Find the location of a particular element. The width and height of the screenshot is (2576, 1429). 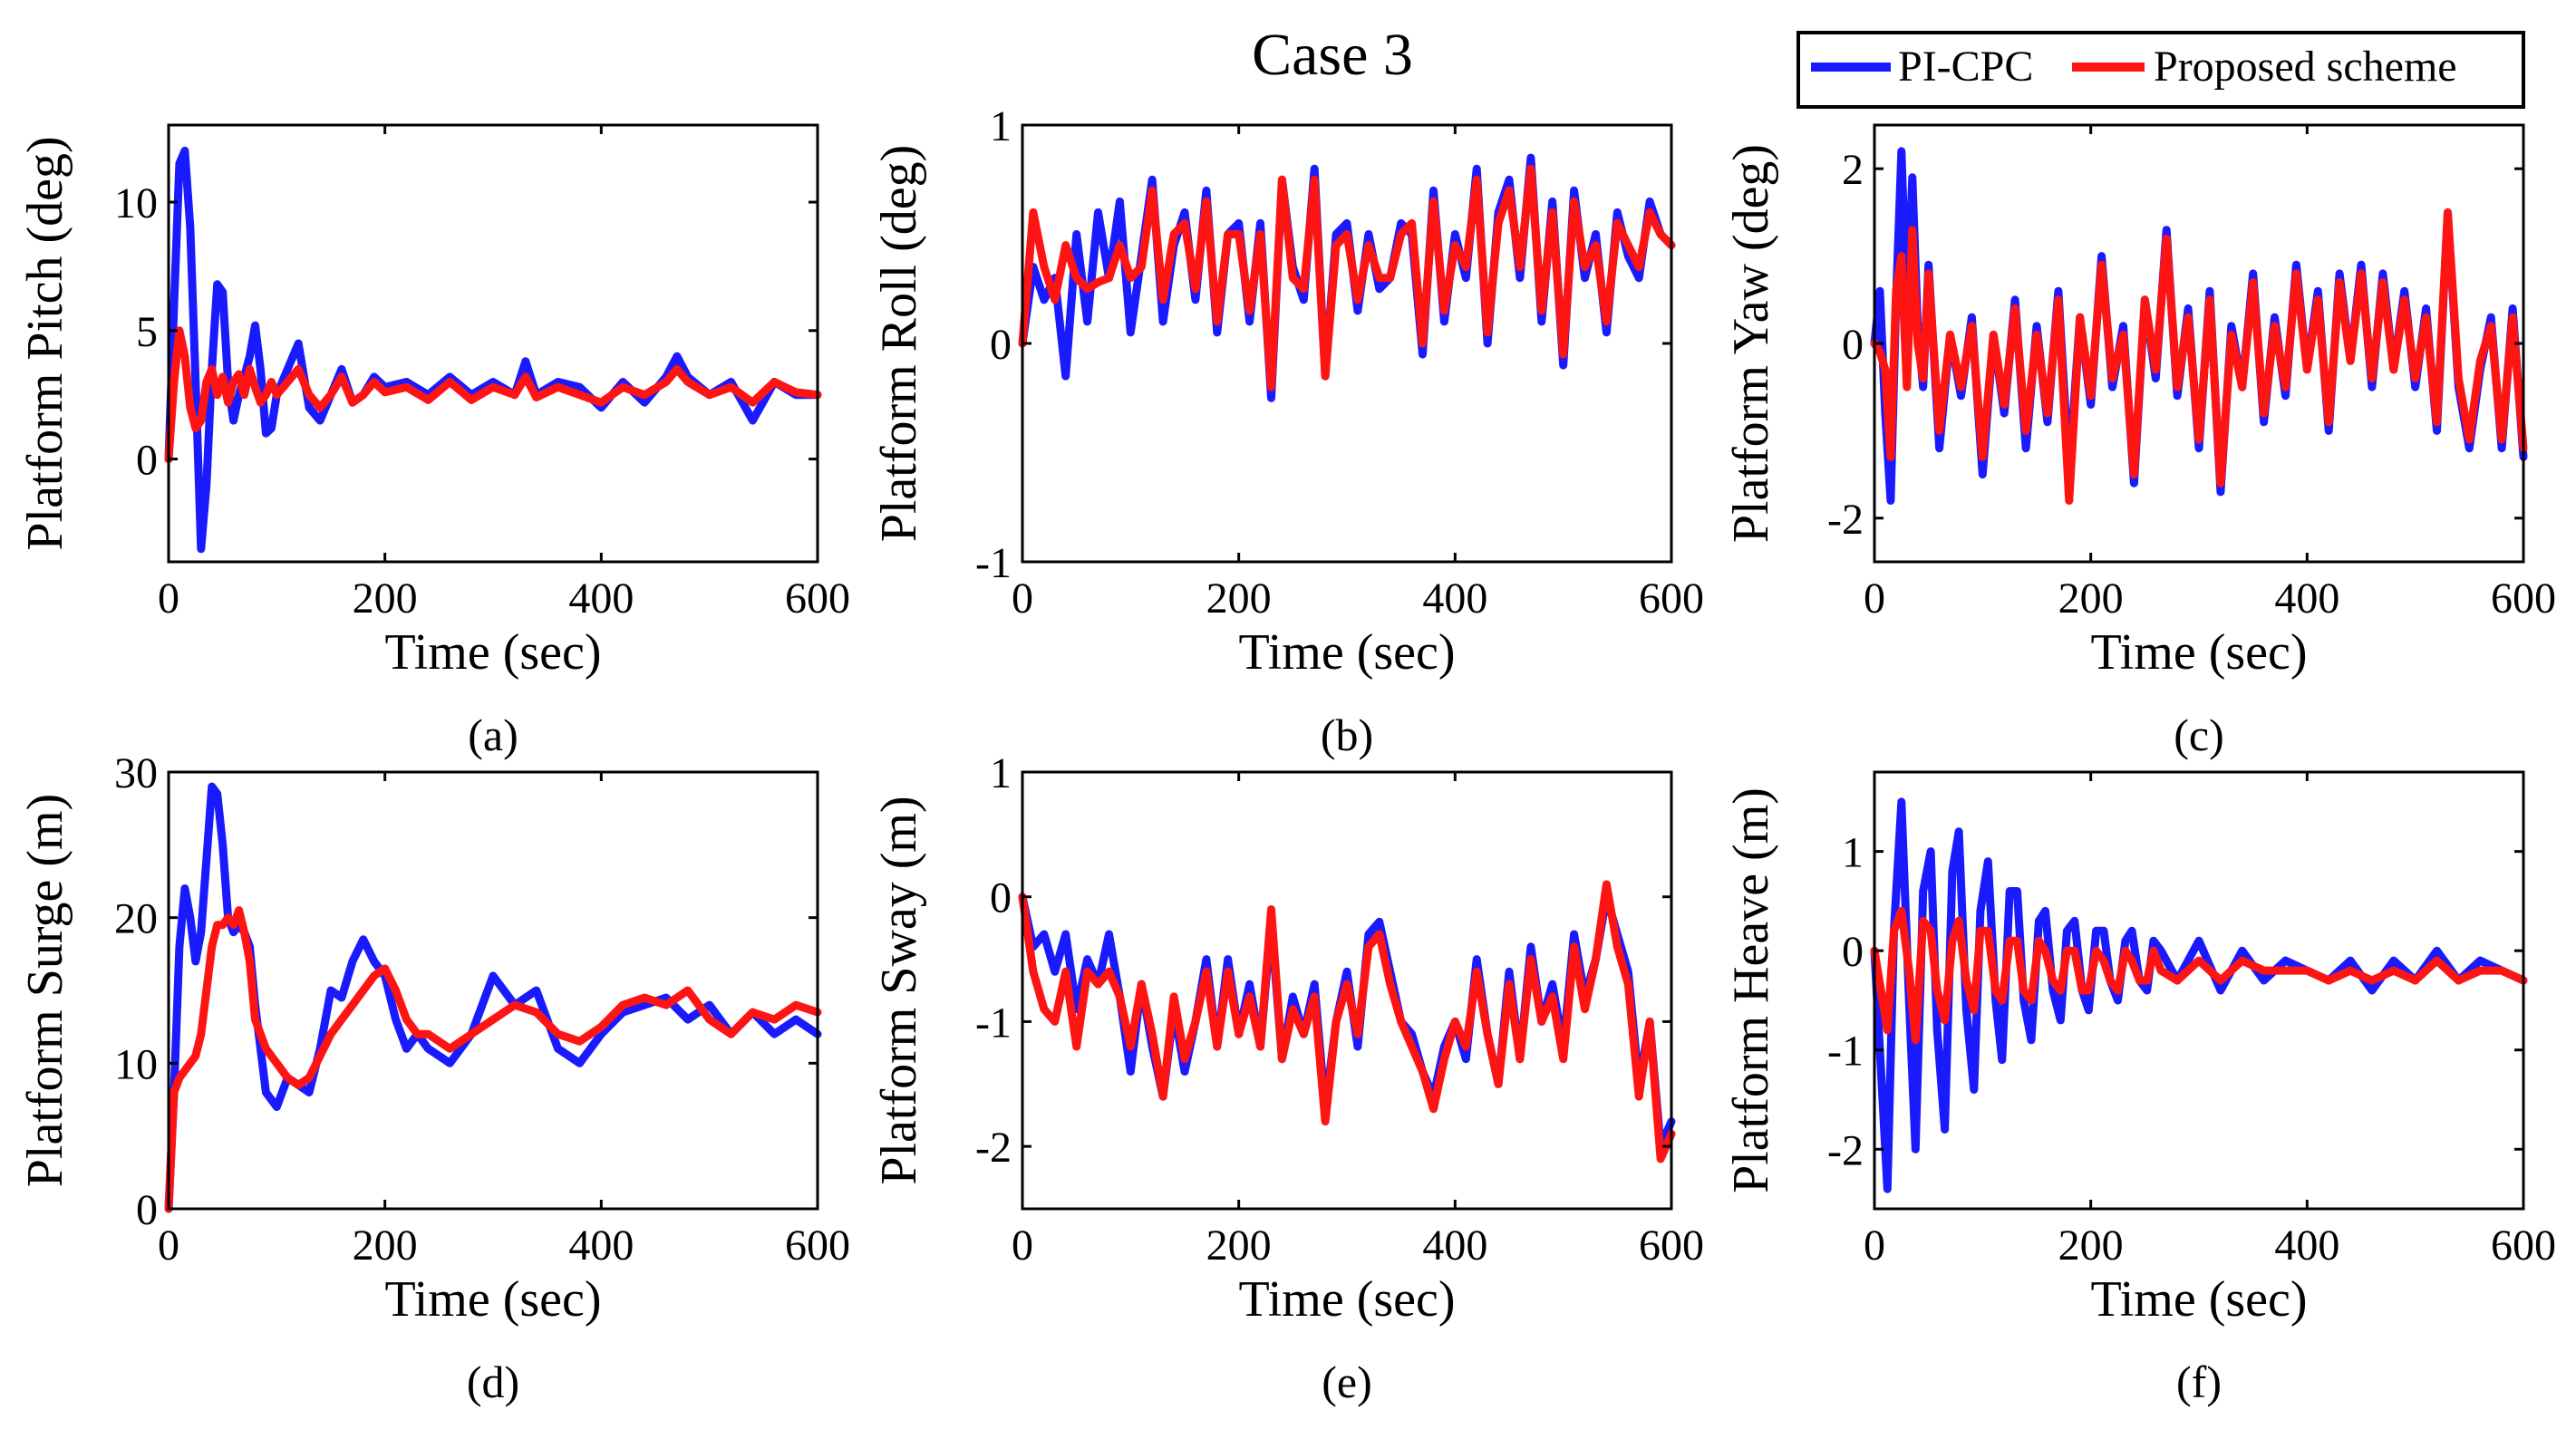

y-tick-label: 30 is located at coordinates (136, 773).